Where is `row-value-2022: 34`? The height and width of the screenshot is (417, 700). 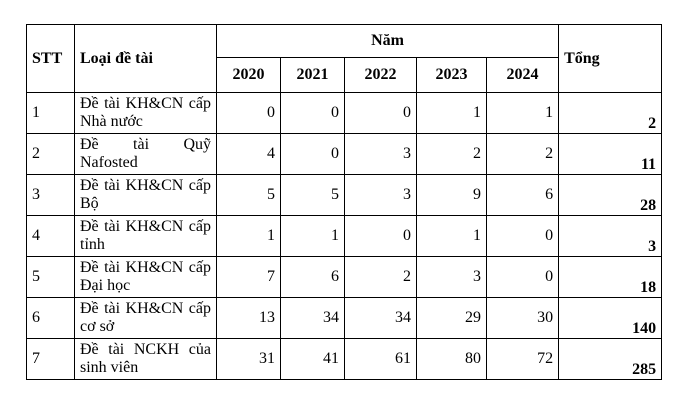
row-value-2022: 34 is located at coordinates (380, 318).